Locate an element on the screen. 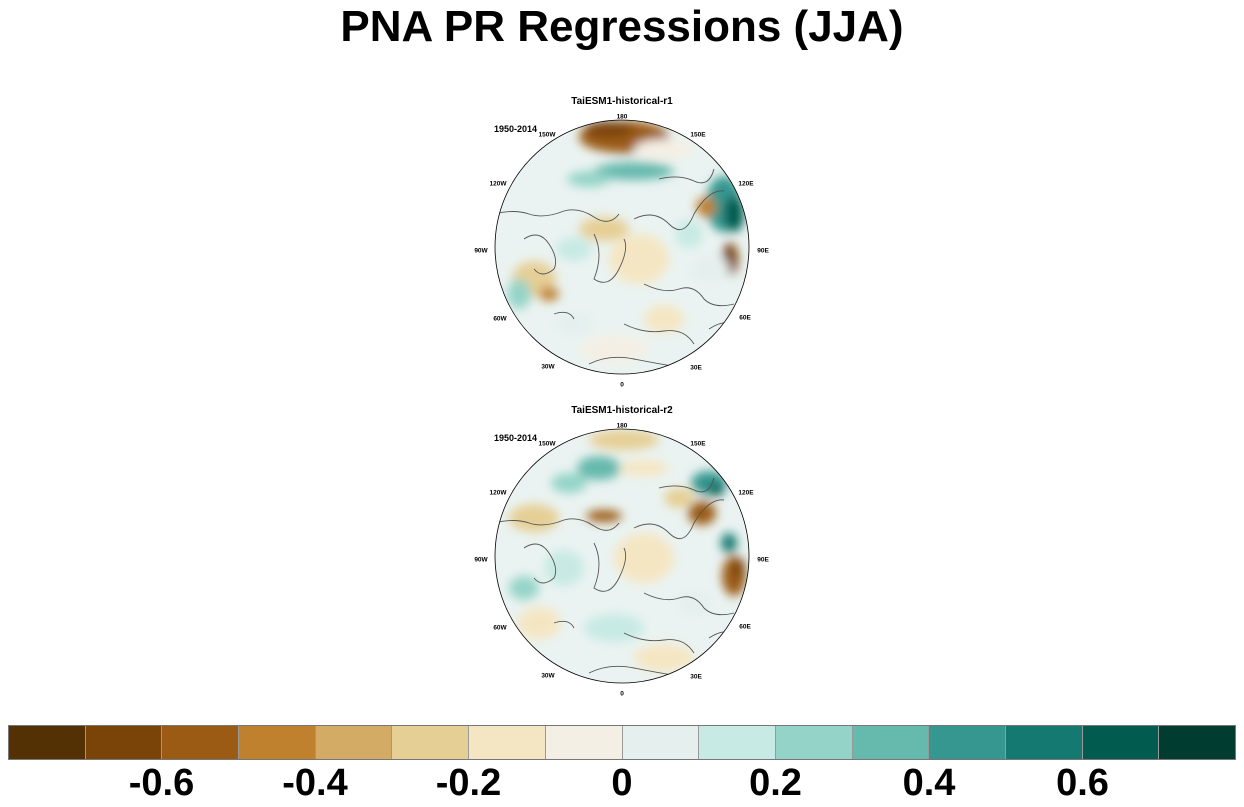  colorbar-tick-label: 0.2 is located at coordinates (775, 783).